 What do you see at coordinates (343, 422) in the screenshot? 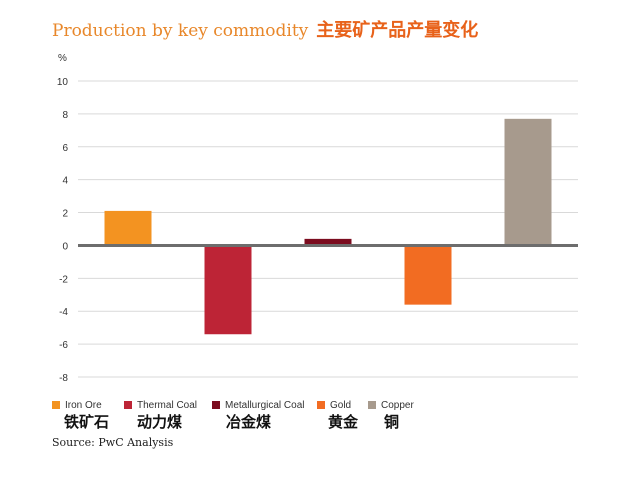
I see `zh-label-gold: 黄金` at bounding box center [343, 422].